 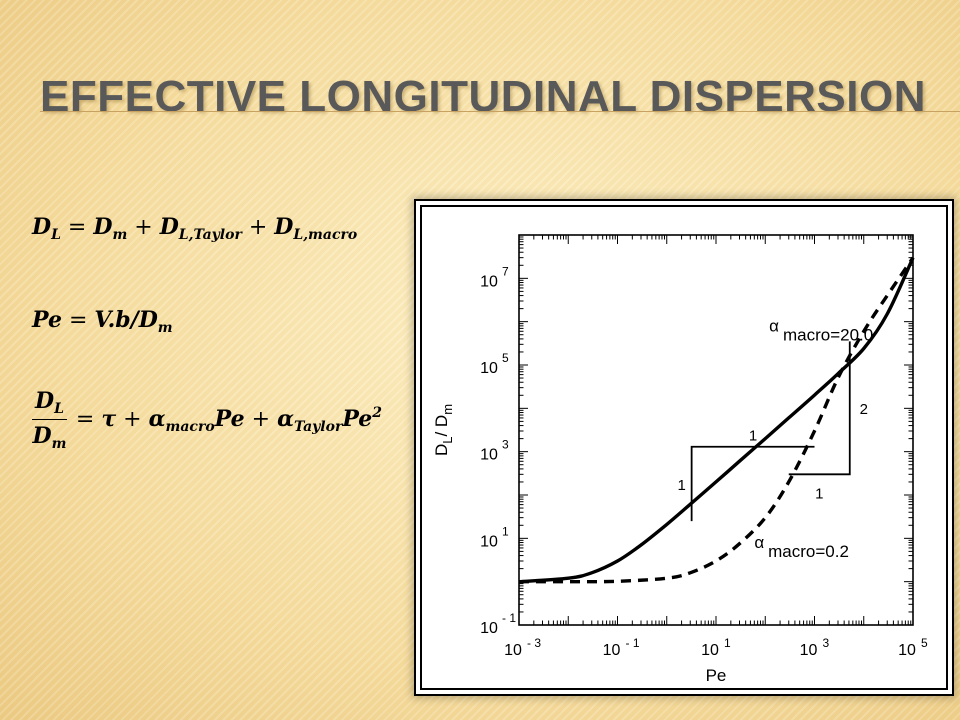 What do you see at coordinates (56, 235) in the screenshot?
I see `eq1-lhs-sub: L` at bounding box center [56, 235].